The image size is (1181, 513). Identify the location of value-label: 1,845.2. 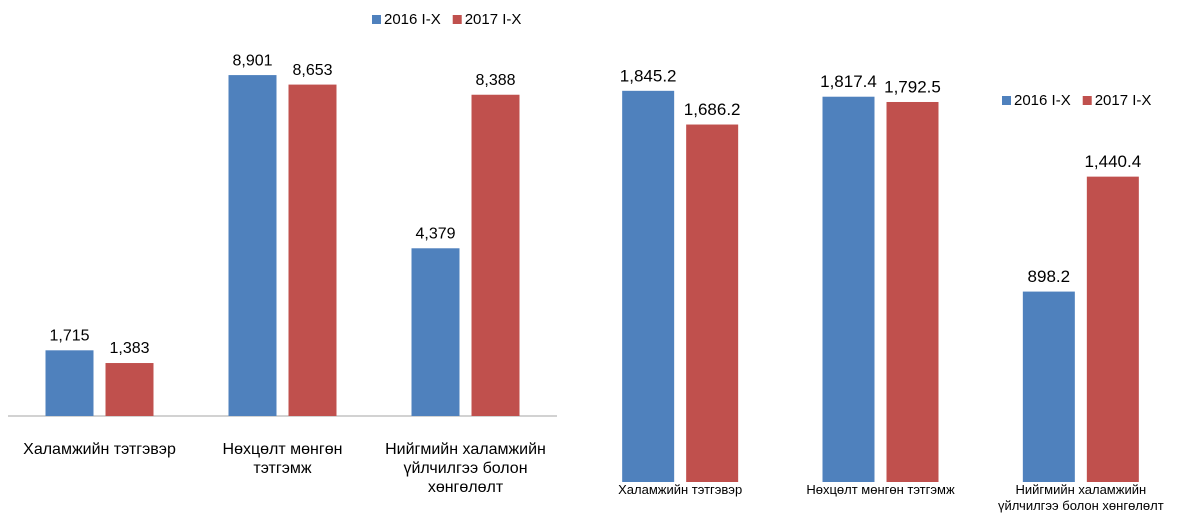
(648, 75).